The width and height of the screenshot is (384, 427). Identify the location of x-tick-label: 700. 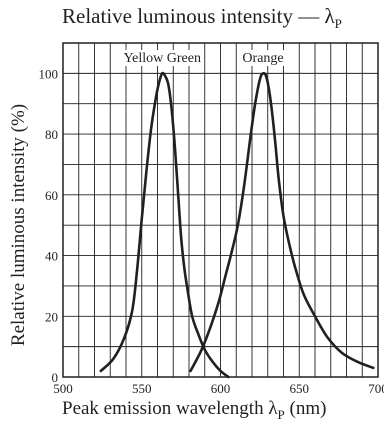
(376, 388).